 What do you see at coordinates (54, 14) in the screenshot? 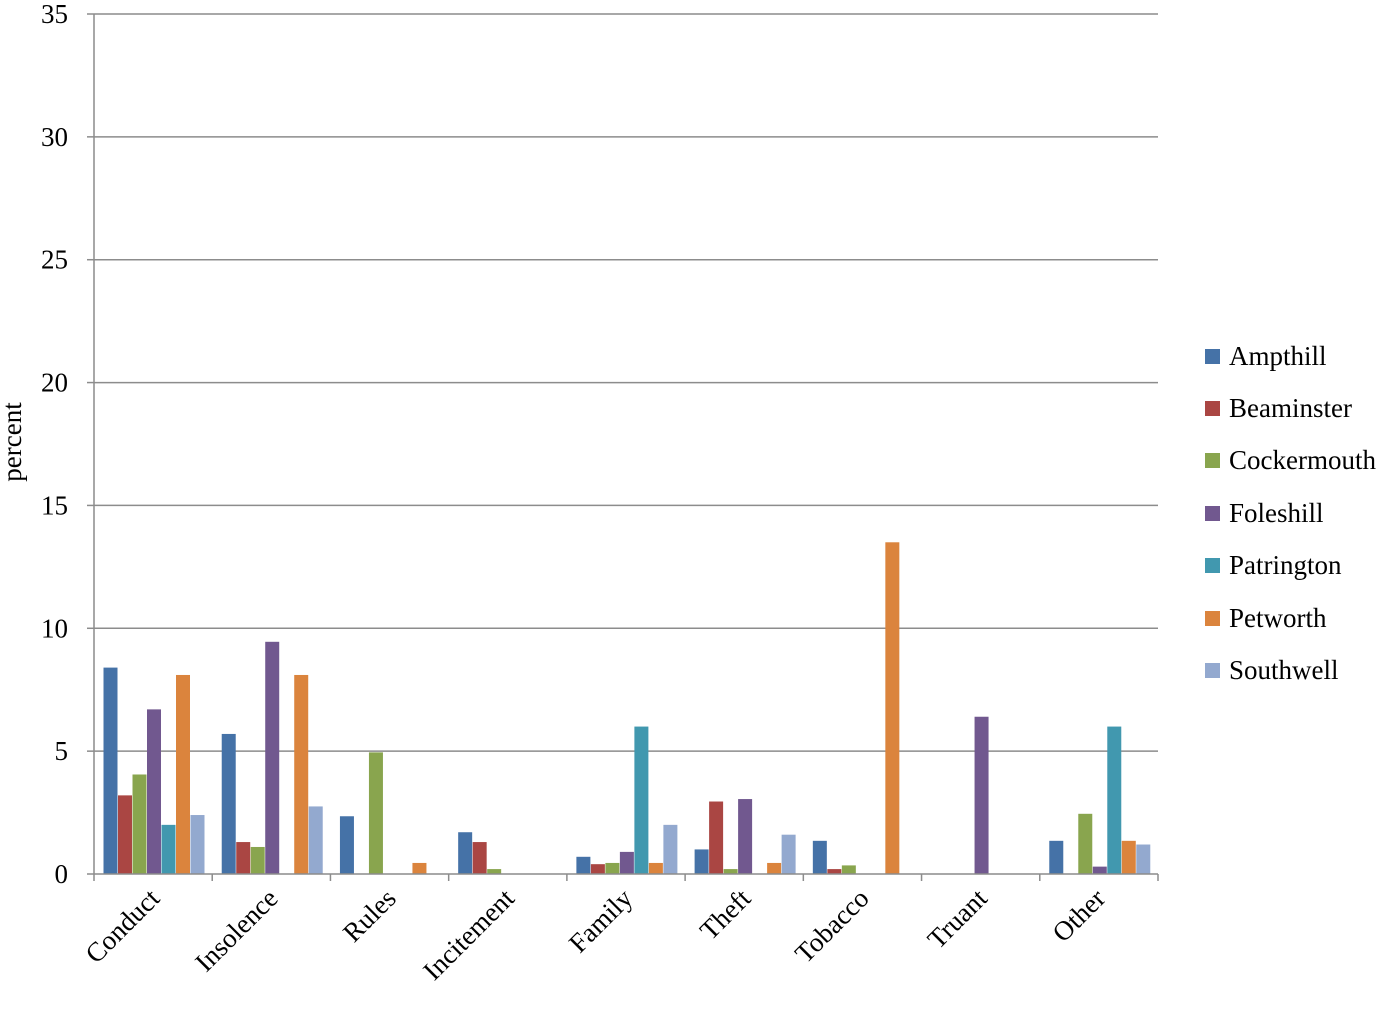
I see `y-tick-label: 35` at bounding box center [54, 14].